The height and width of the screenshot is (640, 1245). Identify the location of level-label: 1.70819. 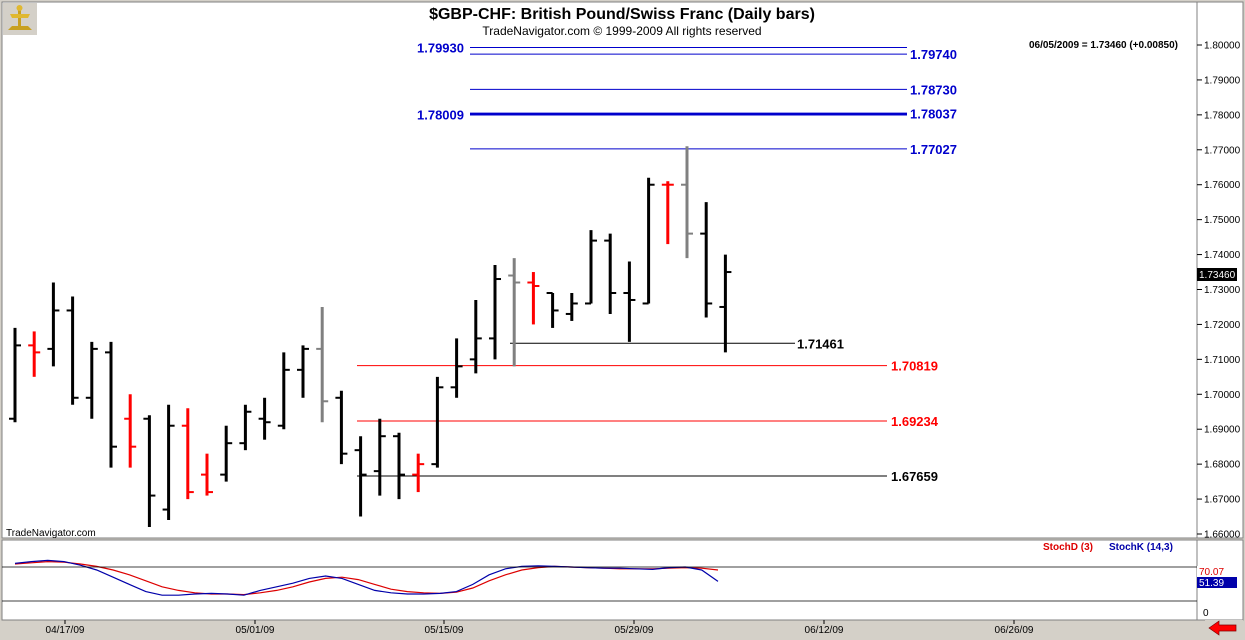
(914, 366).